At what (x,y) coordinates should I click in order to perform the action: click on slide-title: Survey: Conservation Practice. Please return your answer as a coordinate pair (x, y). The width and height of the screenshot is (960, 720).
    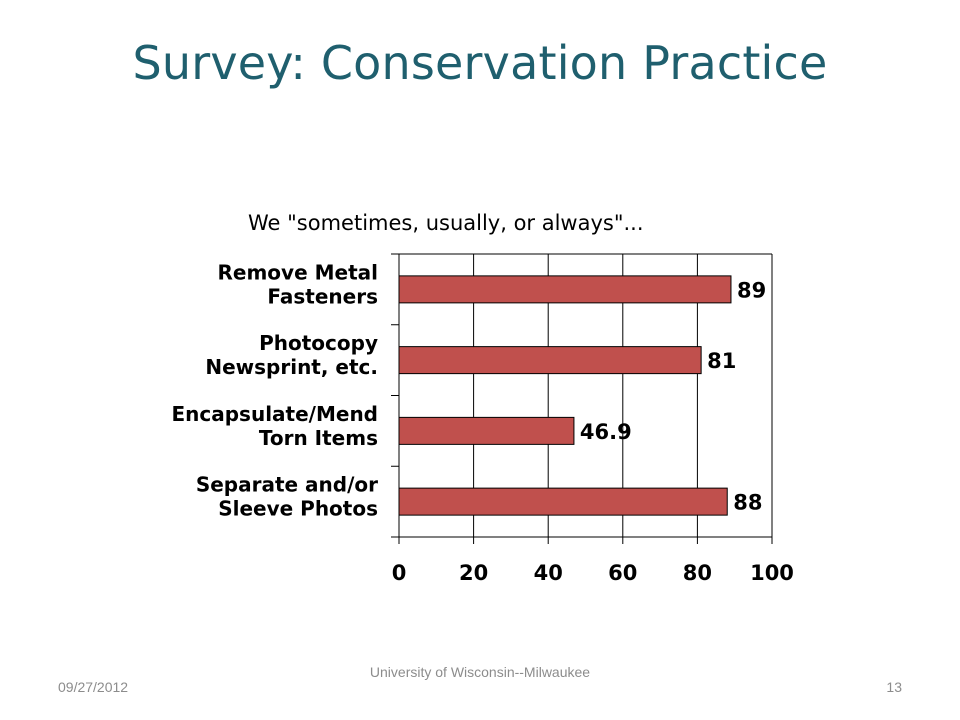
    Looking at the image, I should click on (480, 63).